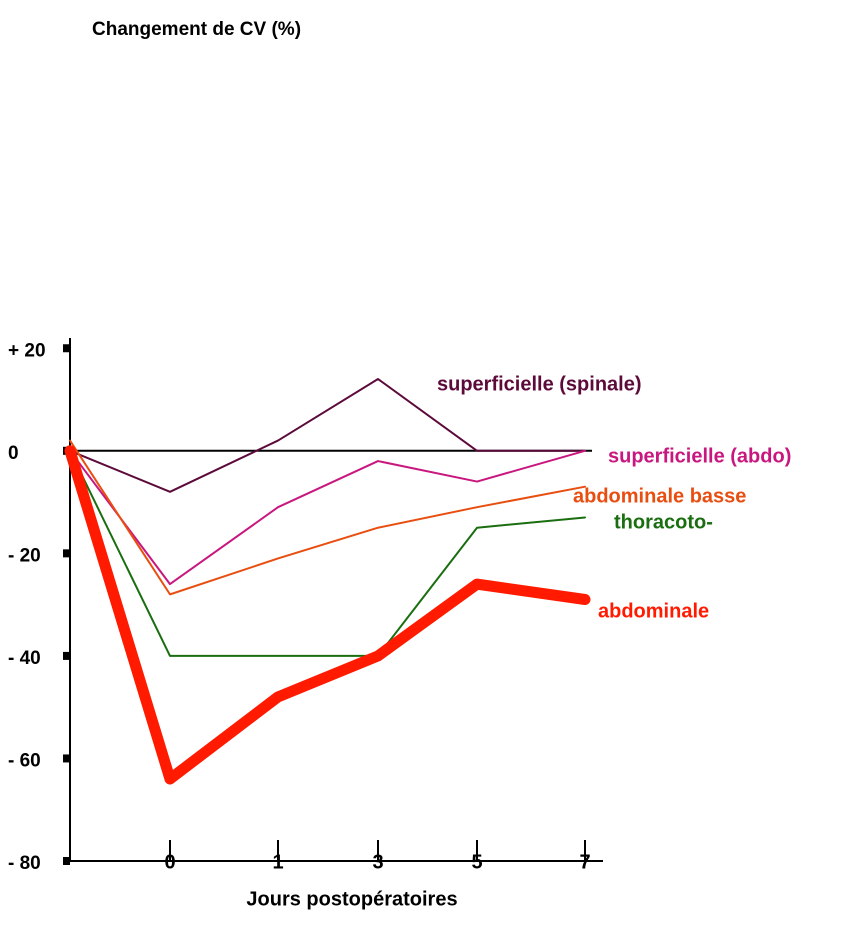 This screenshot has width=853, height=937. What do you see at coordinates (653, 611) in the screenshot?
I see `series-label: abdominale` at bounding box center [653, 611].